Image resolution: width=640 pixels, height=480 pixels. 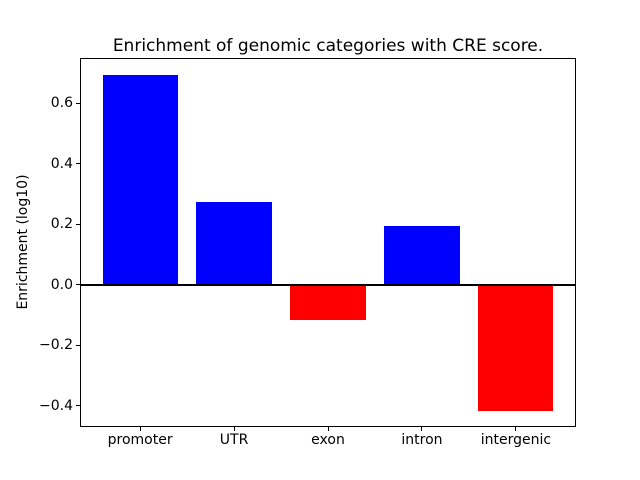 What do you see at coordinates (61, 284) in the screenshot?
I see `y-tick-label: 0.0` at bounding box center [61, 284].